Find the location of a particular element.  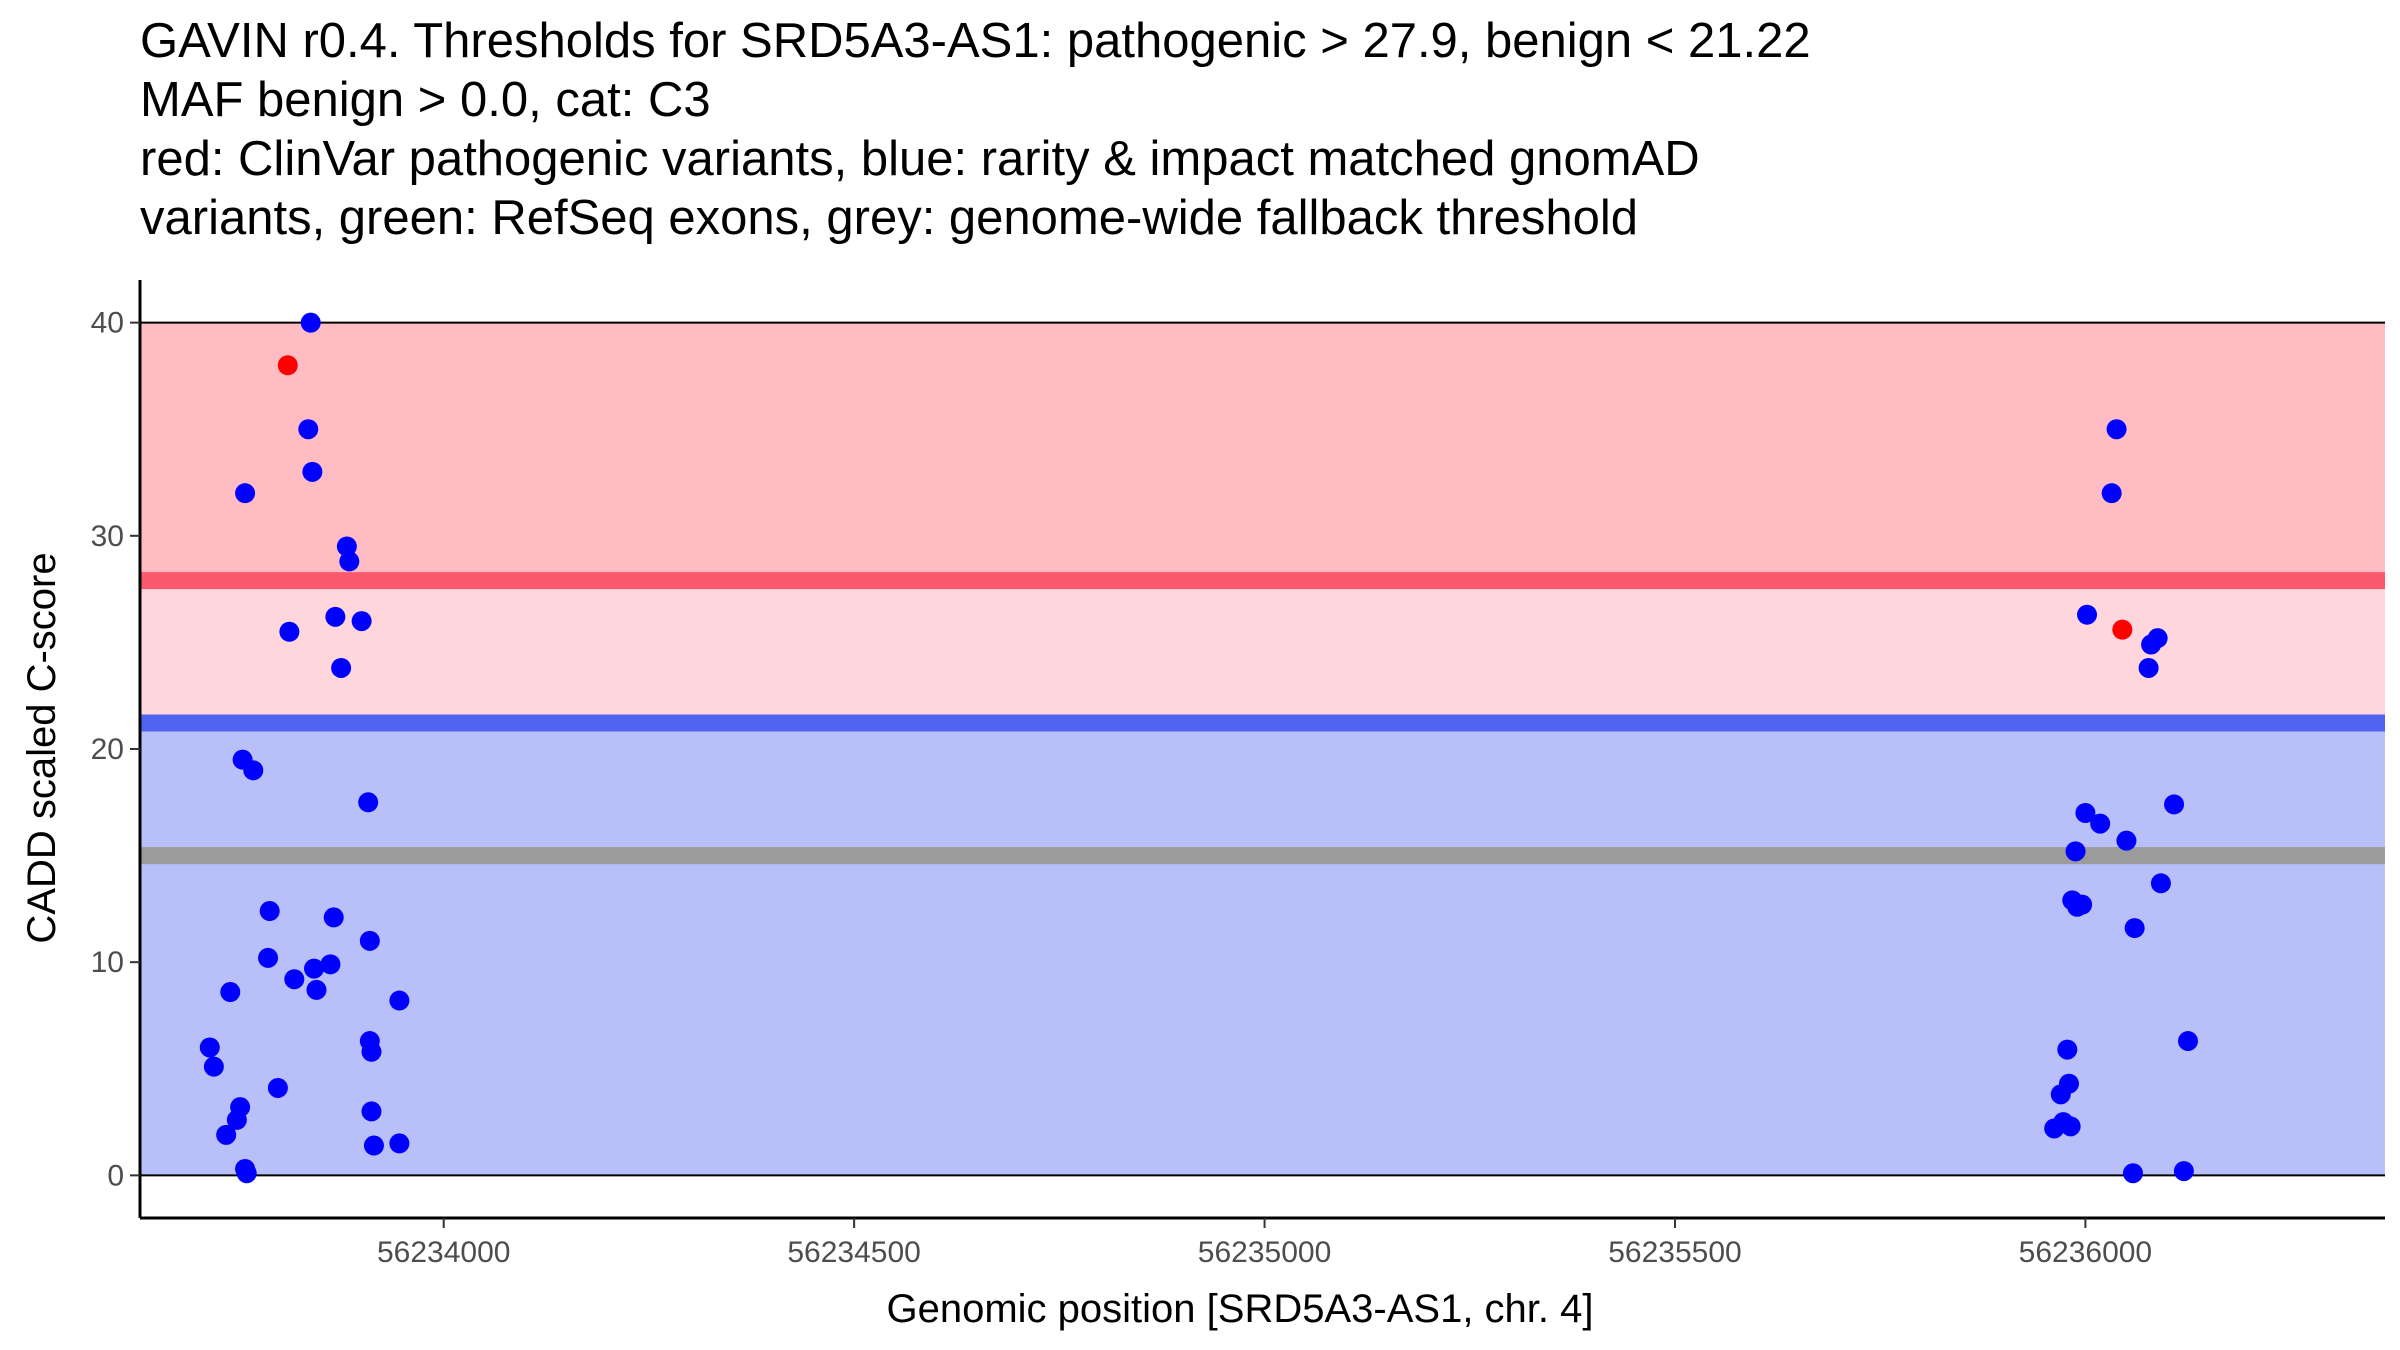

y-tick-label: 0 is located at coordinates (115, 1175).